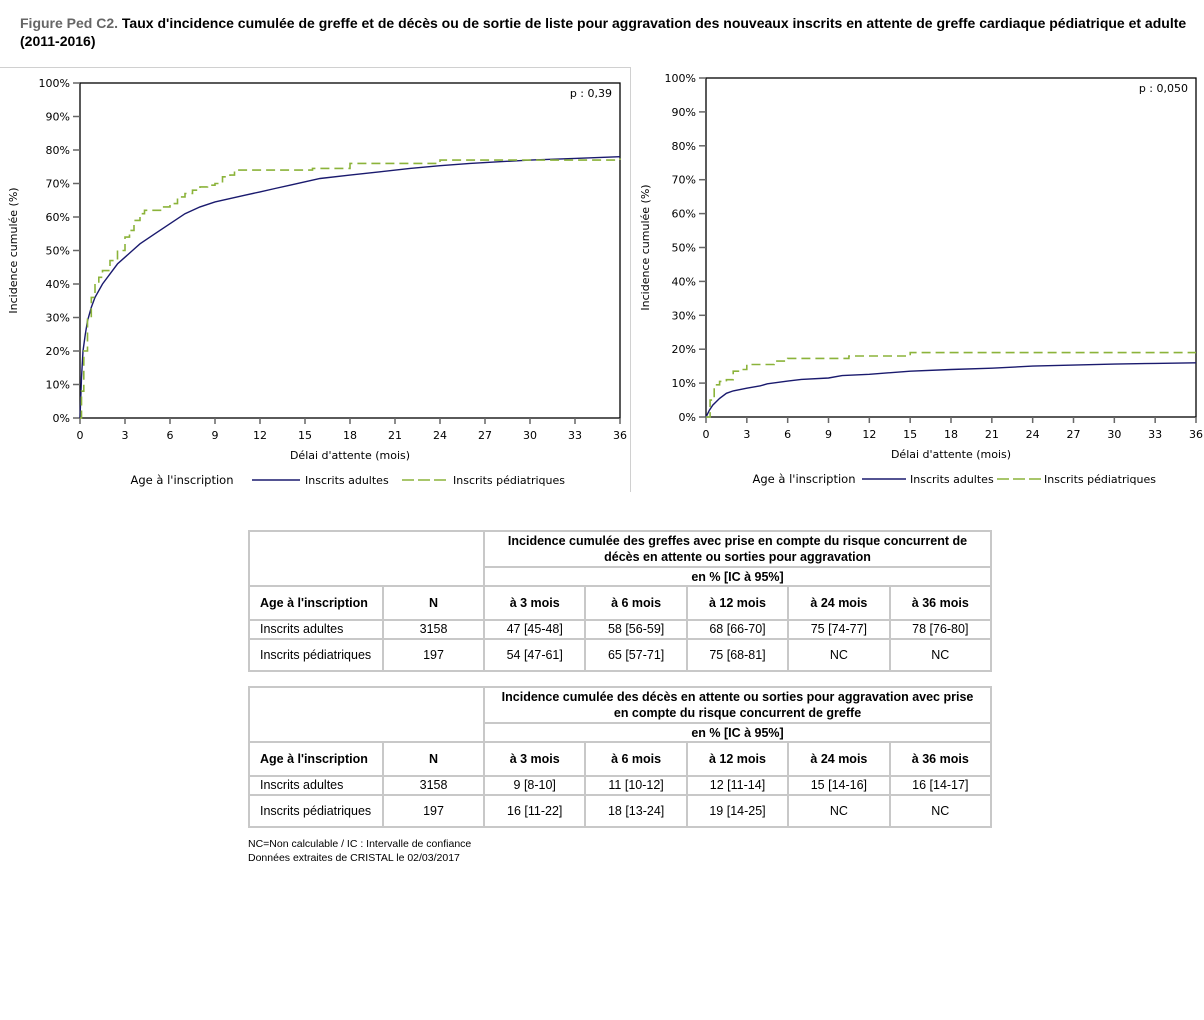  What do you see at coordinates (215, 435) in the screenshot?
I see `x-tick-label: 9` at bounding box center [215, 435].